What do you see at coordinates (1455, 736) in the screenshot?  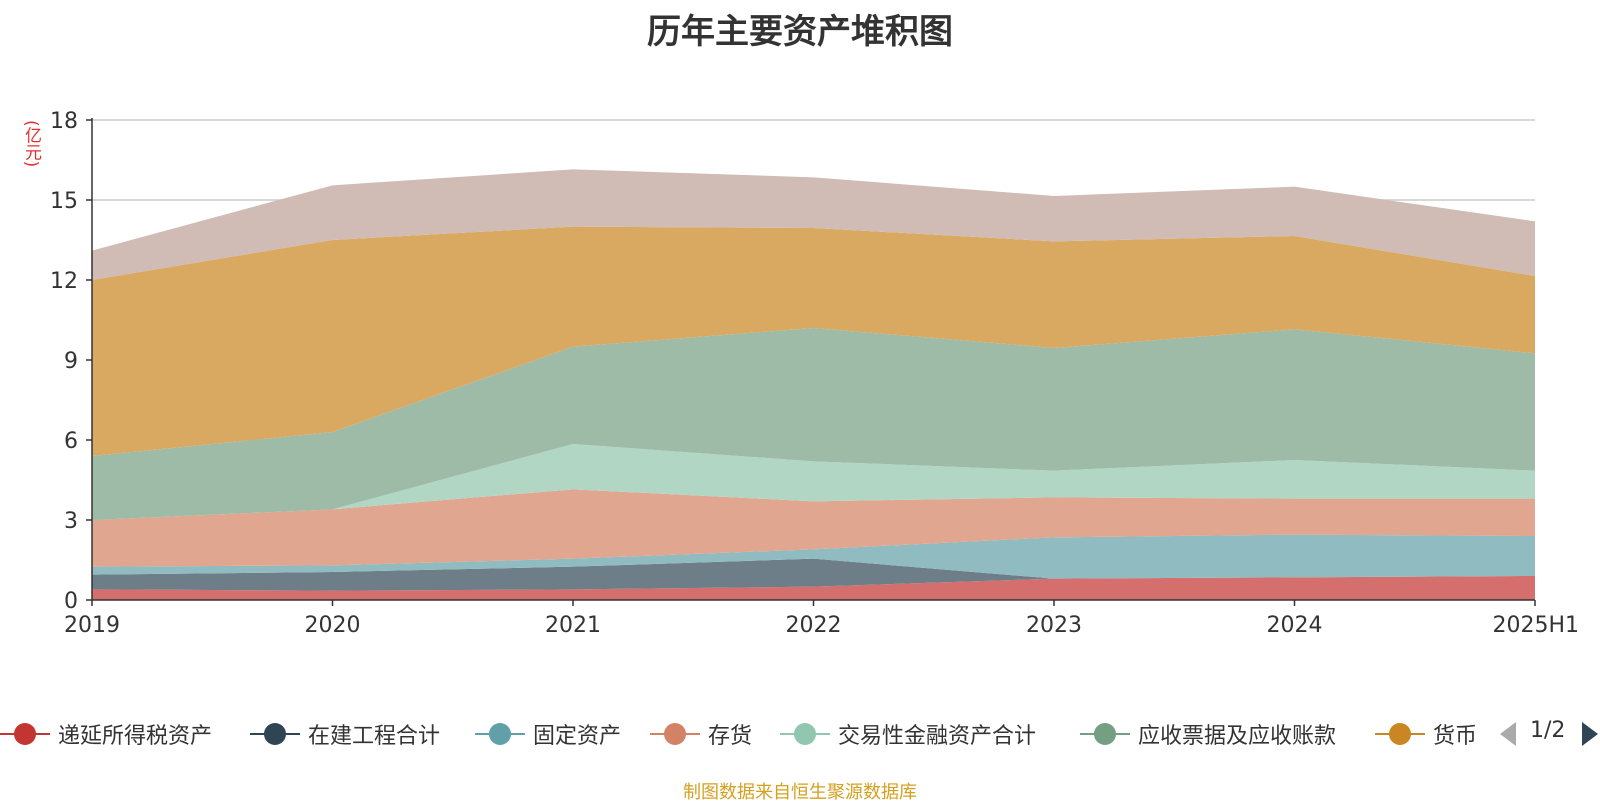 I see `legend-label: 货币` at bounding box center [1455, 736].